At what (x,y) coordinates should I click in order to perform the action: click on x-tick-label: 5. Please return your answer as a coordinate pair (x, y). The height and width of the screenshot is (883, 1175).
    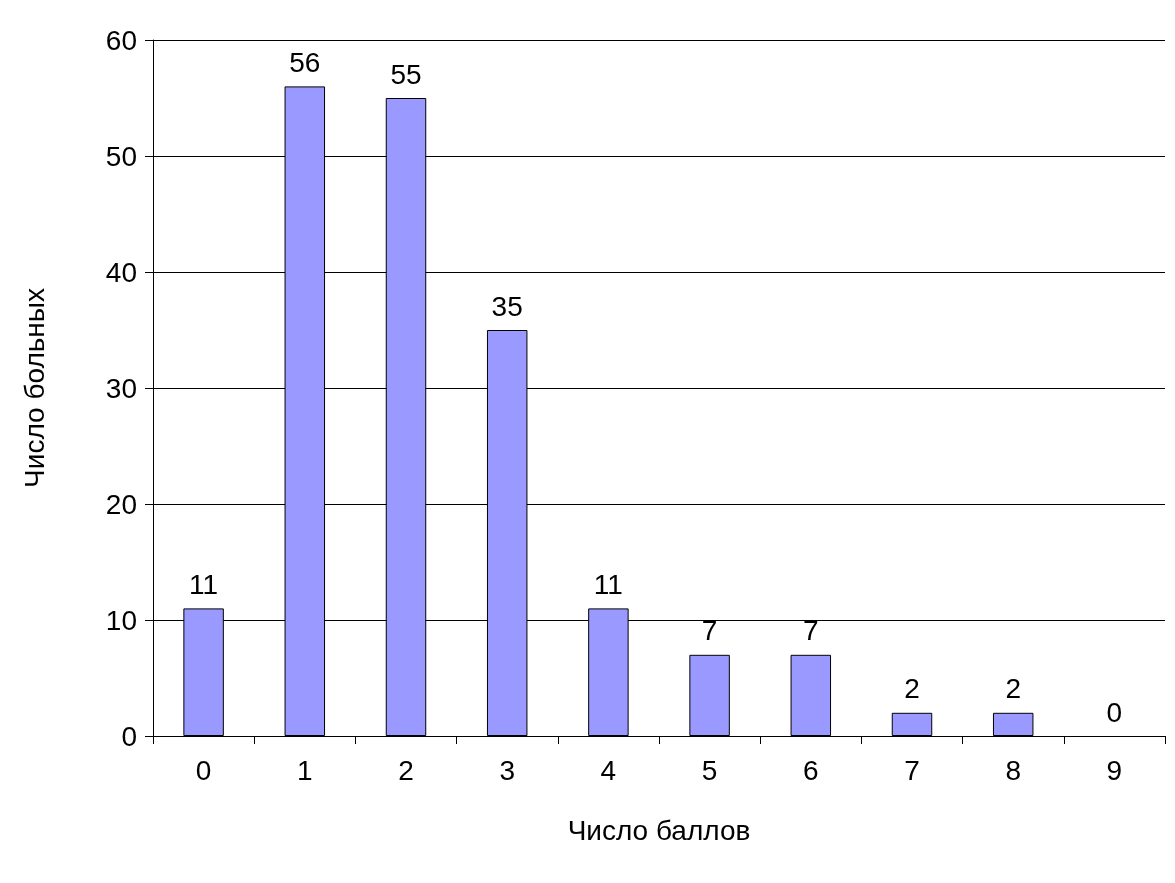
    Looking at the image, I should click on (709, 770).